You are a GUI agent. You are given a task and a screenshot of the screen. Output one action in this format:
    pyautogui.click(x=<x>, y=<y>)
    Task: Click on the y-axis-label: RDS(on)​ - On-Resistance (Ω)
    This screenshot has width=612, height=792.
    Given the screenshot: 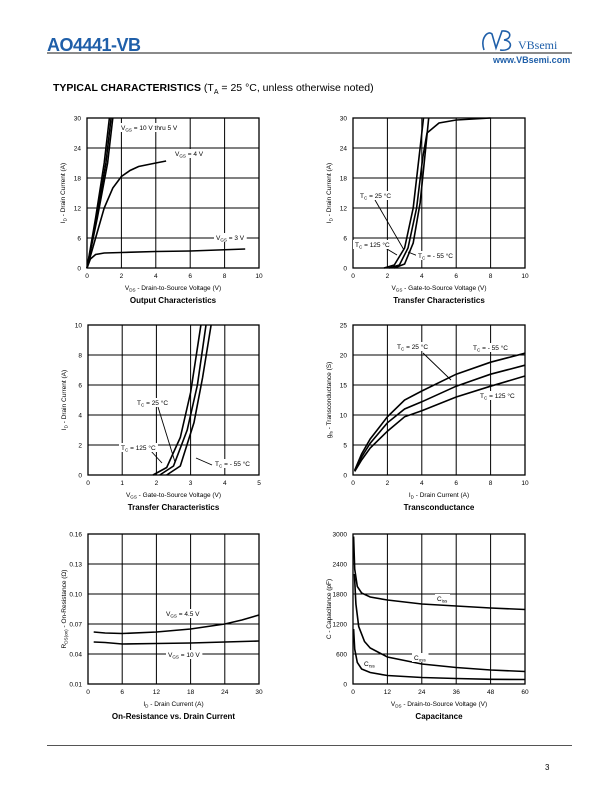 What is the action you would take?
    pyautogui.click(x=65, y=609)
    